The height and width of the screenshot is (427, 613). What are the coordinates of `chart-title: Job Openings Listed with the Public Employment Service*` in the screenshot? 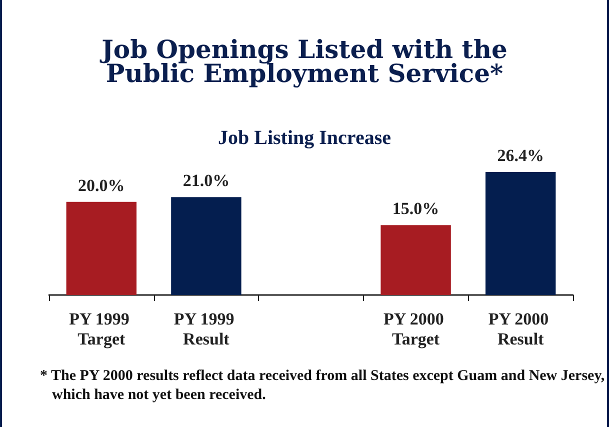 It's located at (303, 61).